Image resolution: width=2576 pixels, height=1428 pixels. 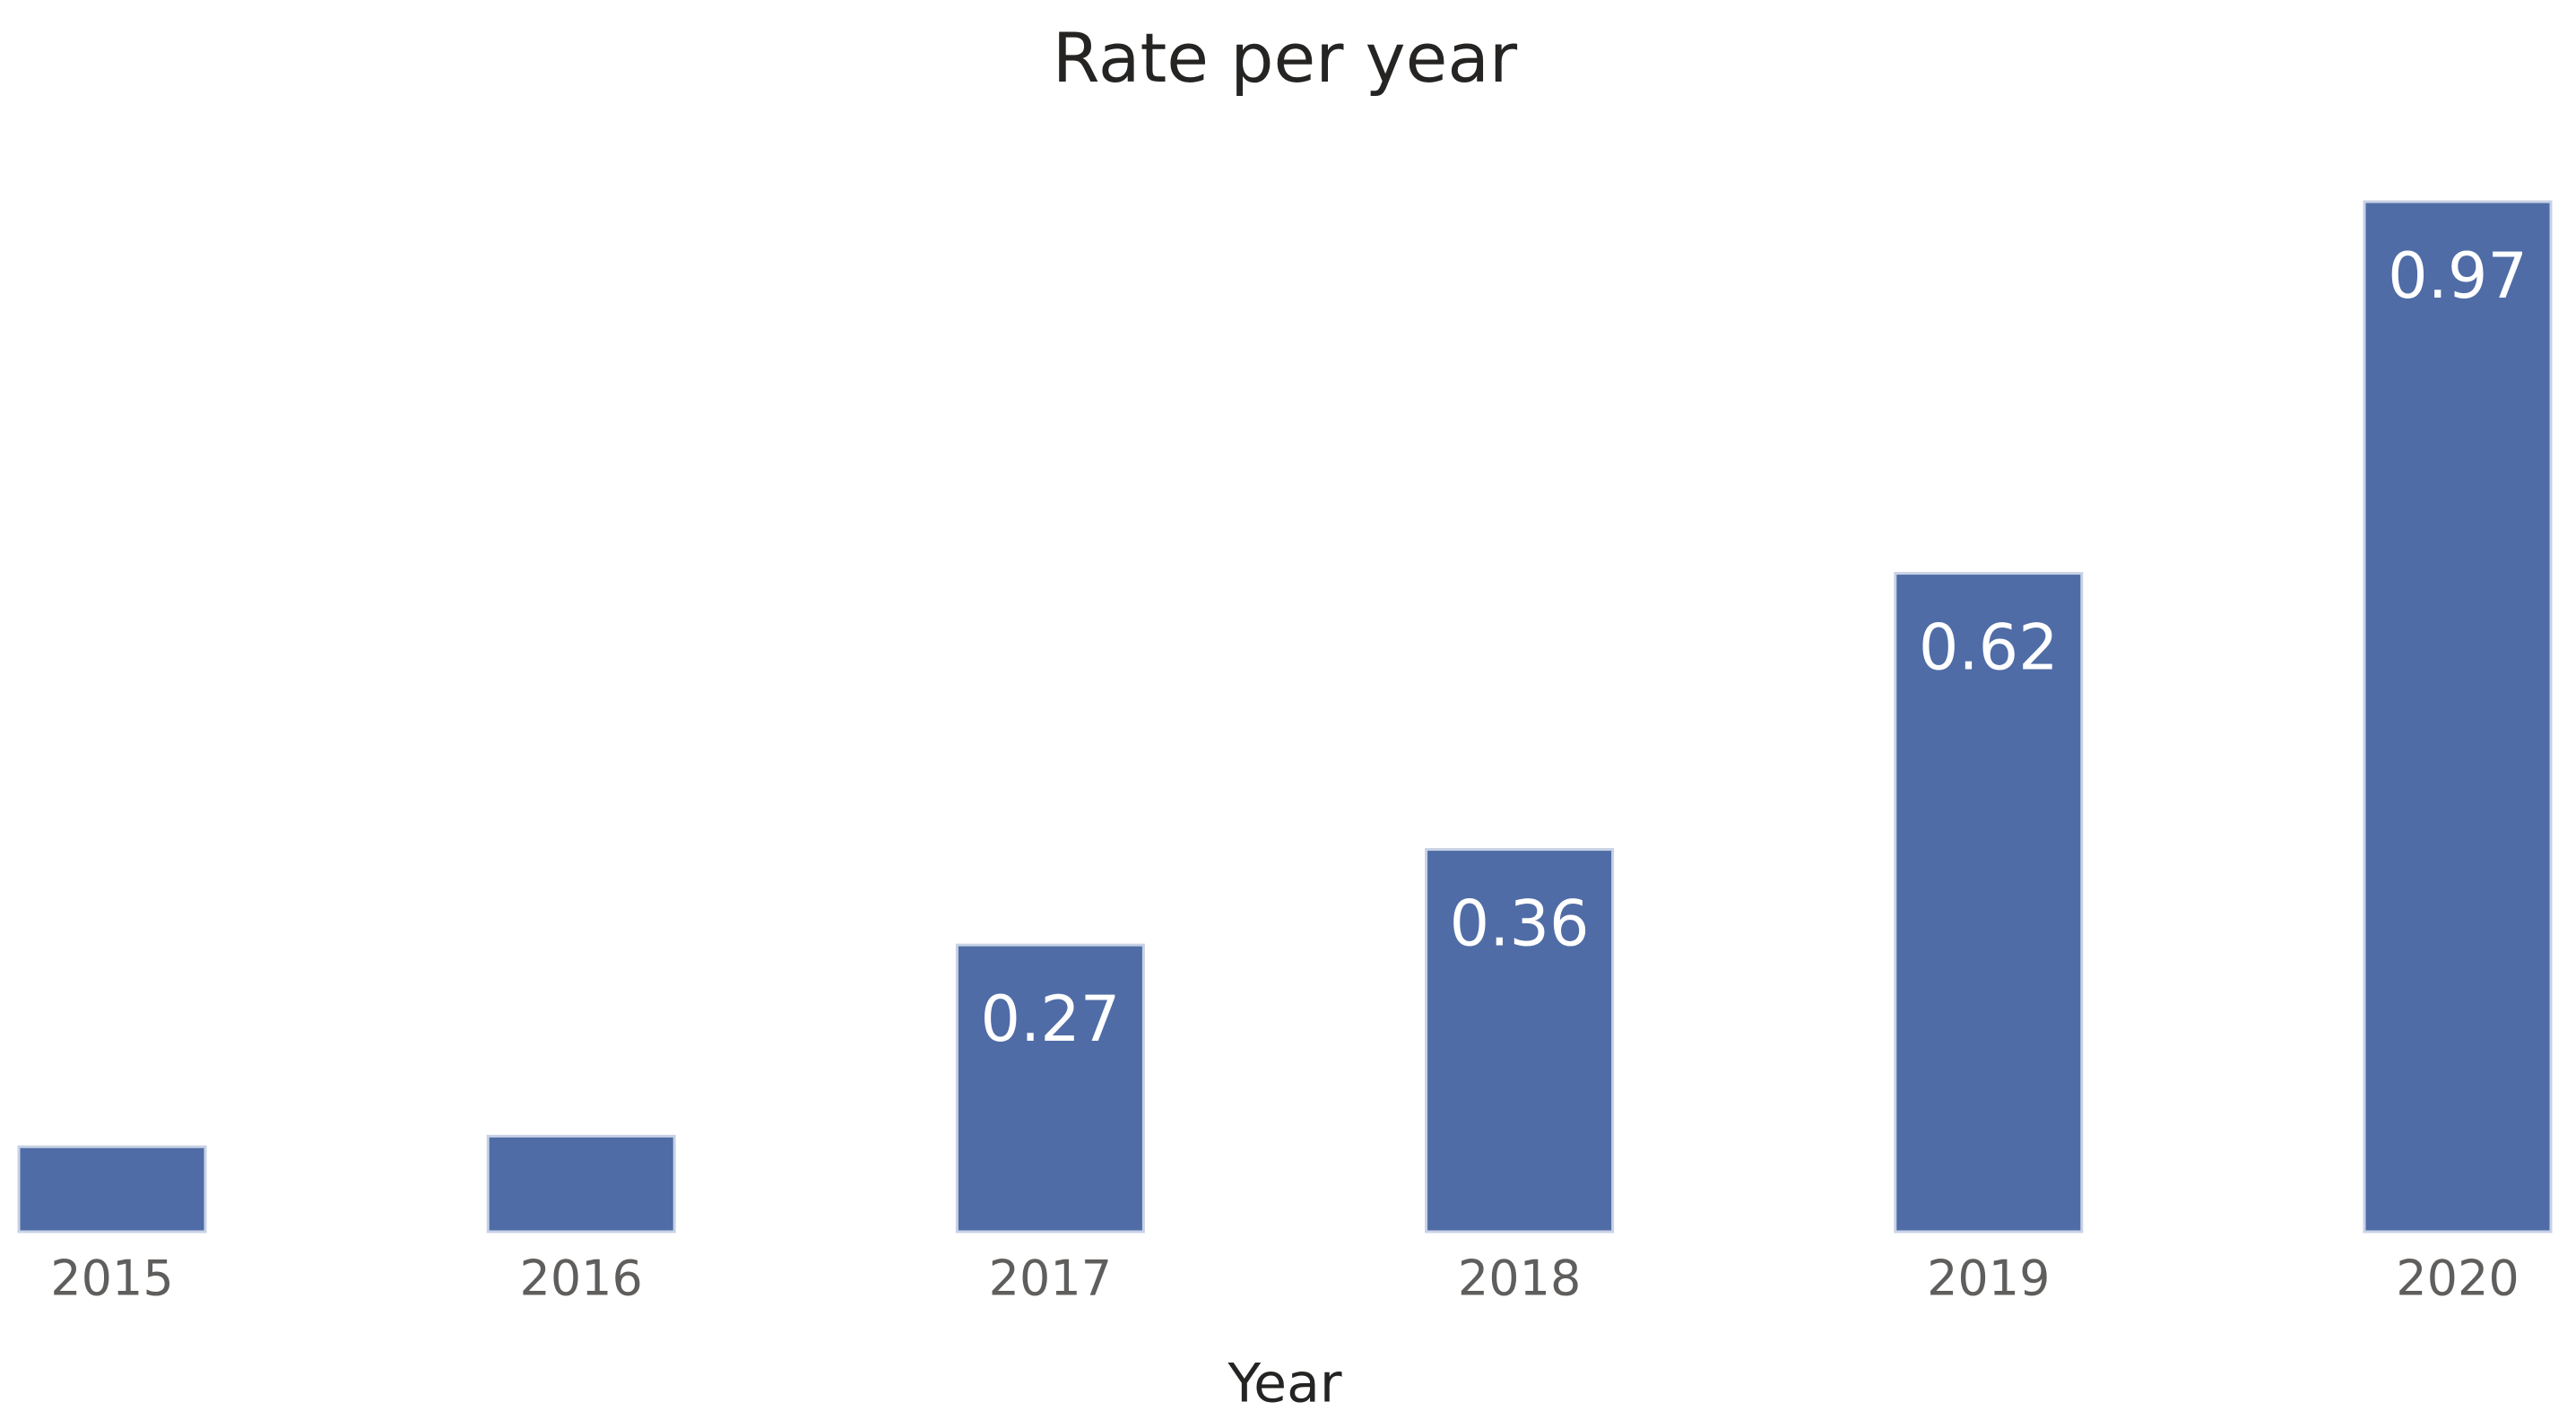 What do you see at coordinates (2458, 276) in the screenshot?
I see `data-label: 0.97` at bounding box center [2458, 276].